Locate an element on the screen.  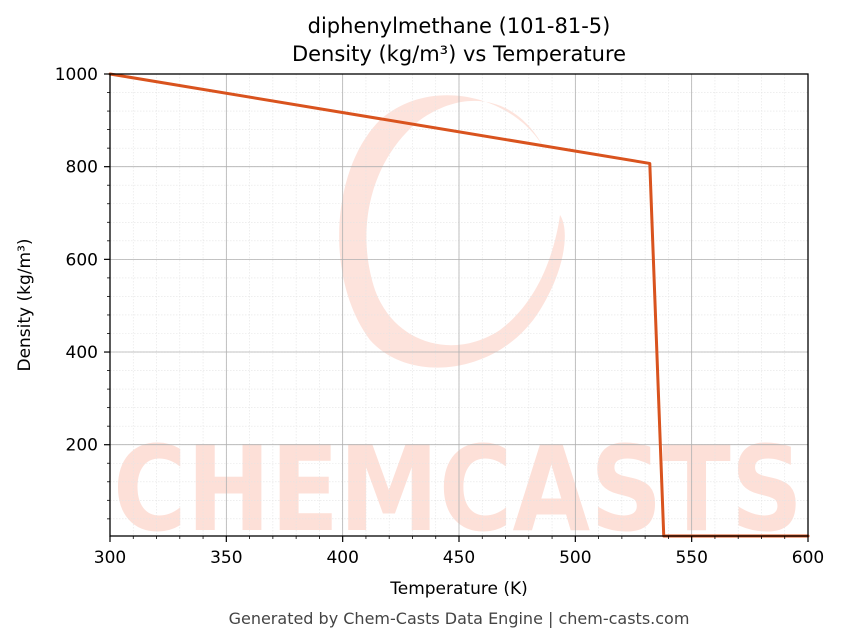
x-tick-label: 350 is located at coordinates (226, 558).